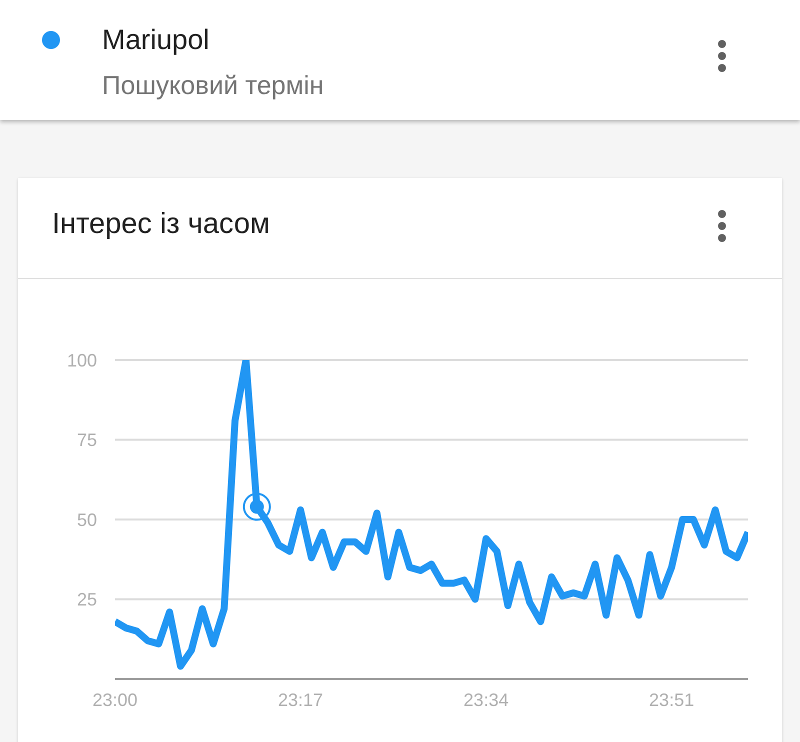 This screenshot has width=800, height=742. Describe the element at coordinates (213, 85) in the screenshot. I see `text: Пошуковий термін` at that location.